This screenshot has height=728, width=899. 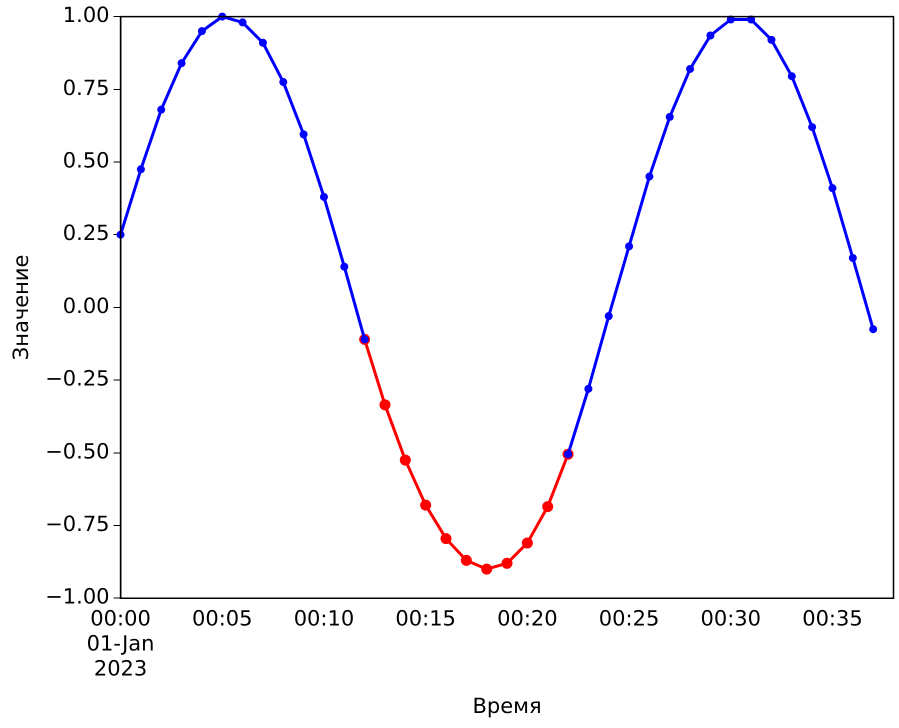 I want to click on y-tick-label: −0.75, so click(x=77, y=524).